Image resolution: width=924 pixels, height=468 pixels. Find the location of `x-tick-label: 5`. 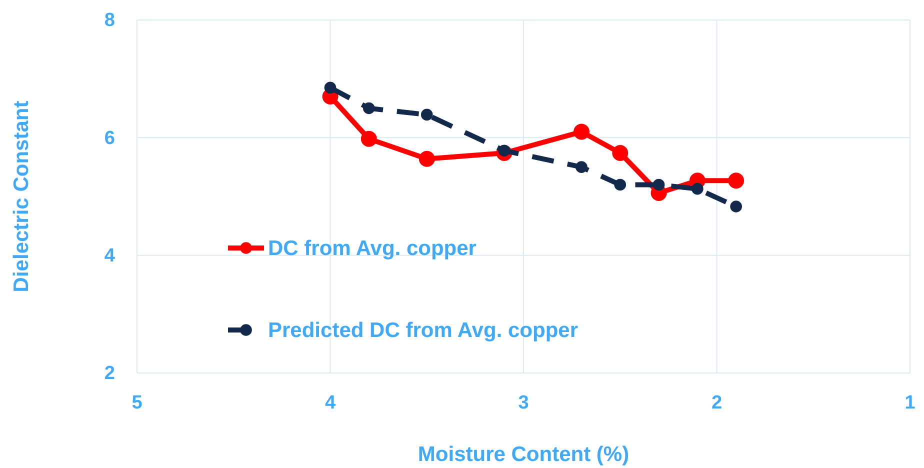

x-tick-label: 5 is located at coordinates (137, 403).